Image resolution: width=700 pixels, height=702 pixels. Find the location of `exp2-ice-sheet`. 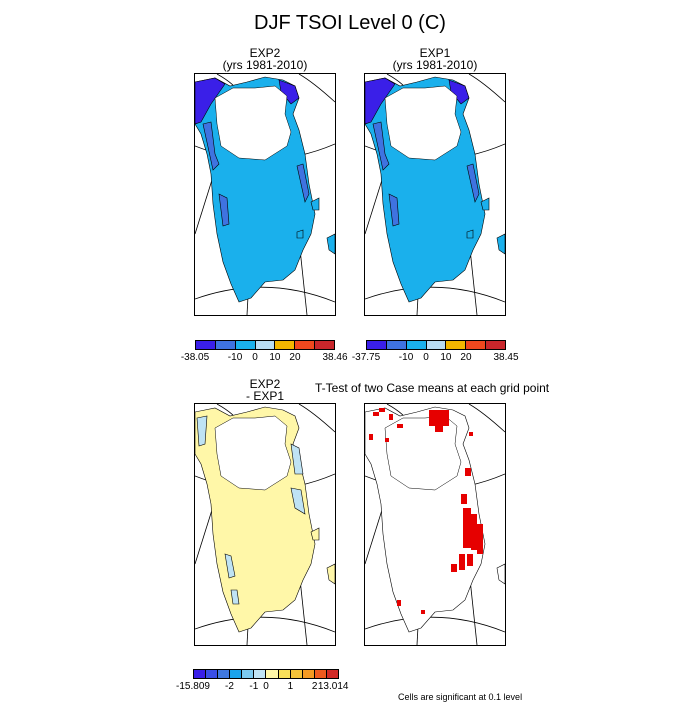

exp2-ice-sheet is located at coordinates (253, 123).